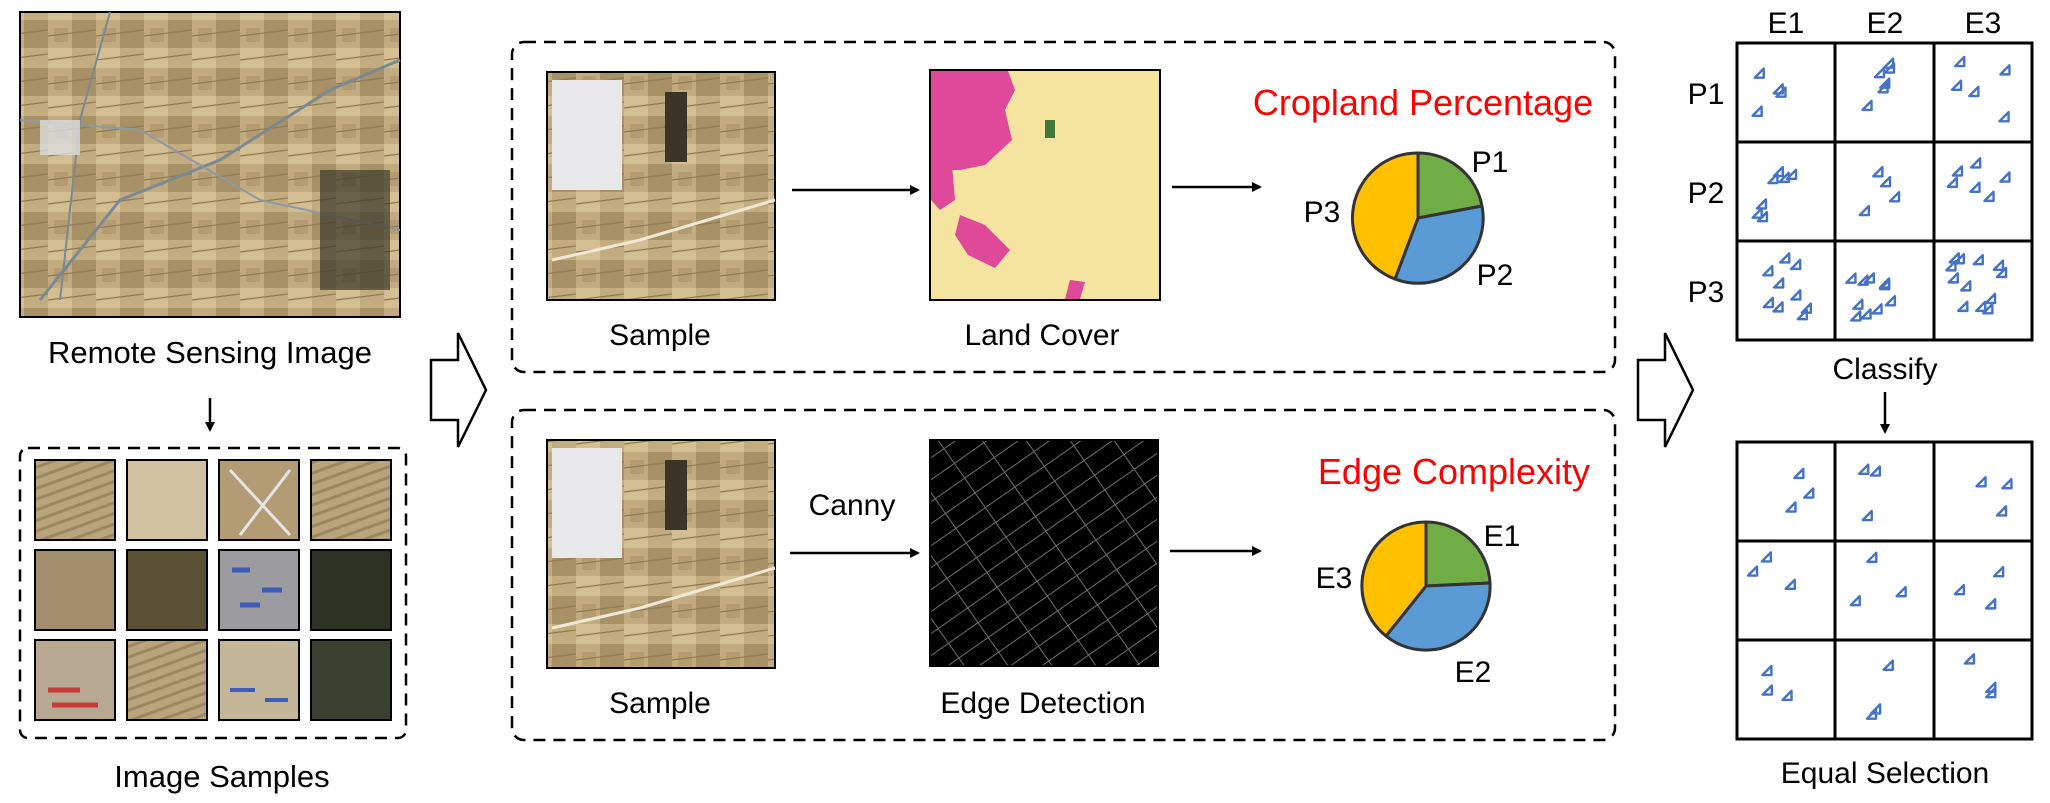  I want to click on sample-image-bottom, so click(661, 554).